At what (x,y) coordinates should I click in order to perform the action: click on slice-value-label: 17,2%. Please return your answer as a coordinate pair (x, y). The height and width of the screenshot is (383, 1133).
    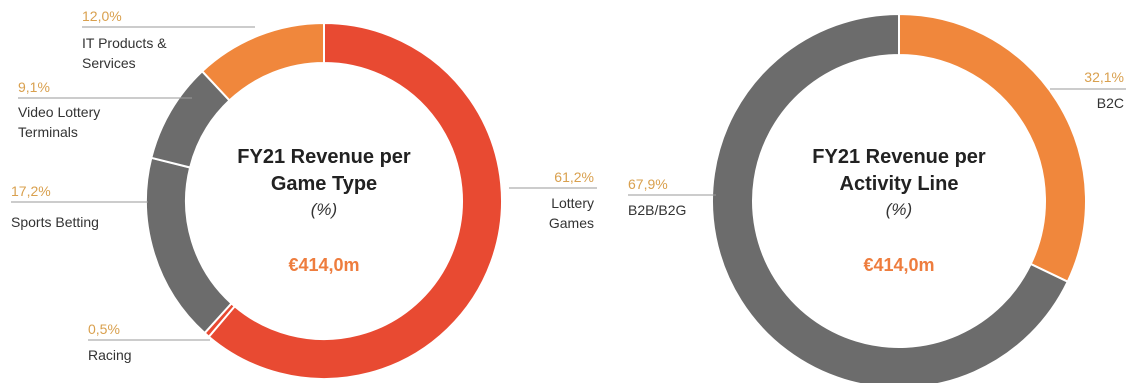
    Looking at the image, I should click on (31, 191).